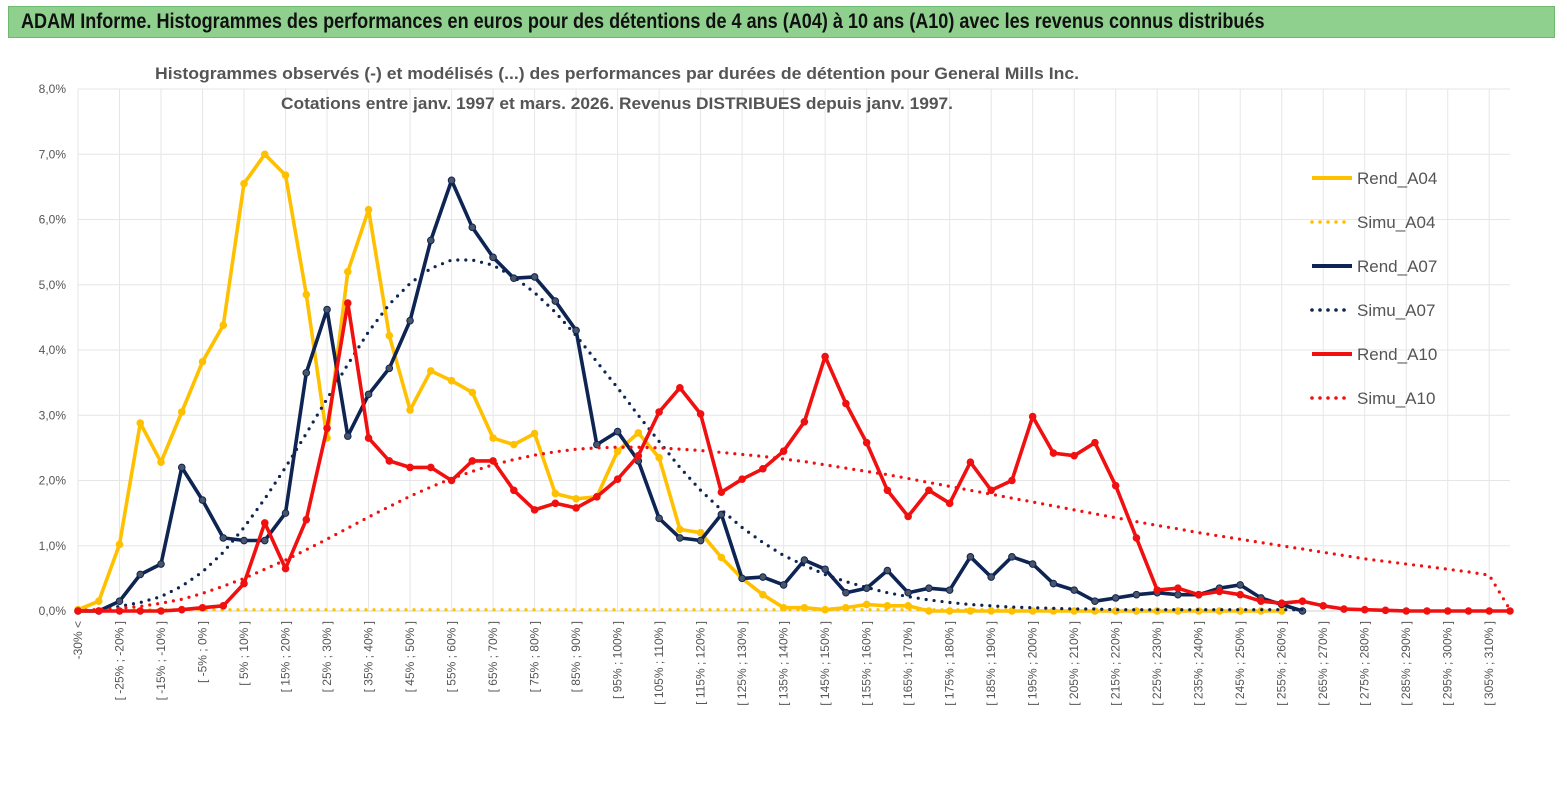 The height and width of the screenshot is (789, 1567). What do you see at coordinates (908, 663) in the screenshot?
I see `x-tick-label: [ 165% ; 170% ]` at bounding box center [908, 663].